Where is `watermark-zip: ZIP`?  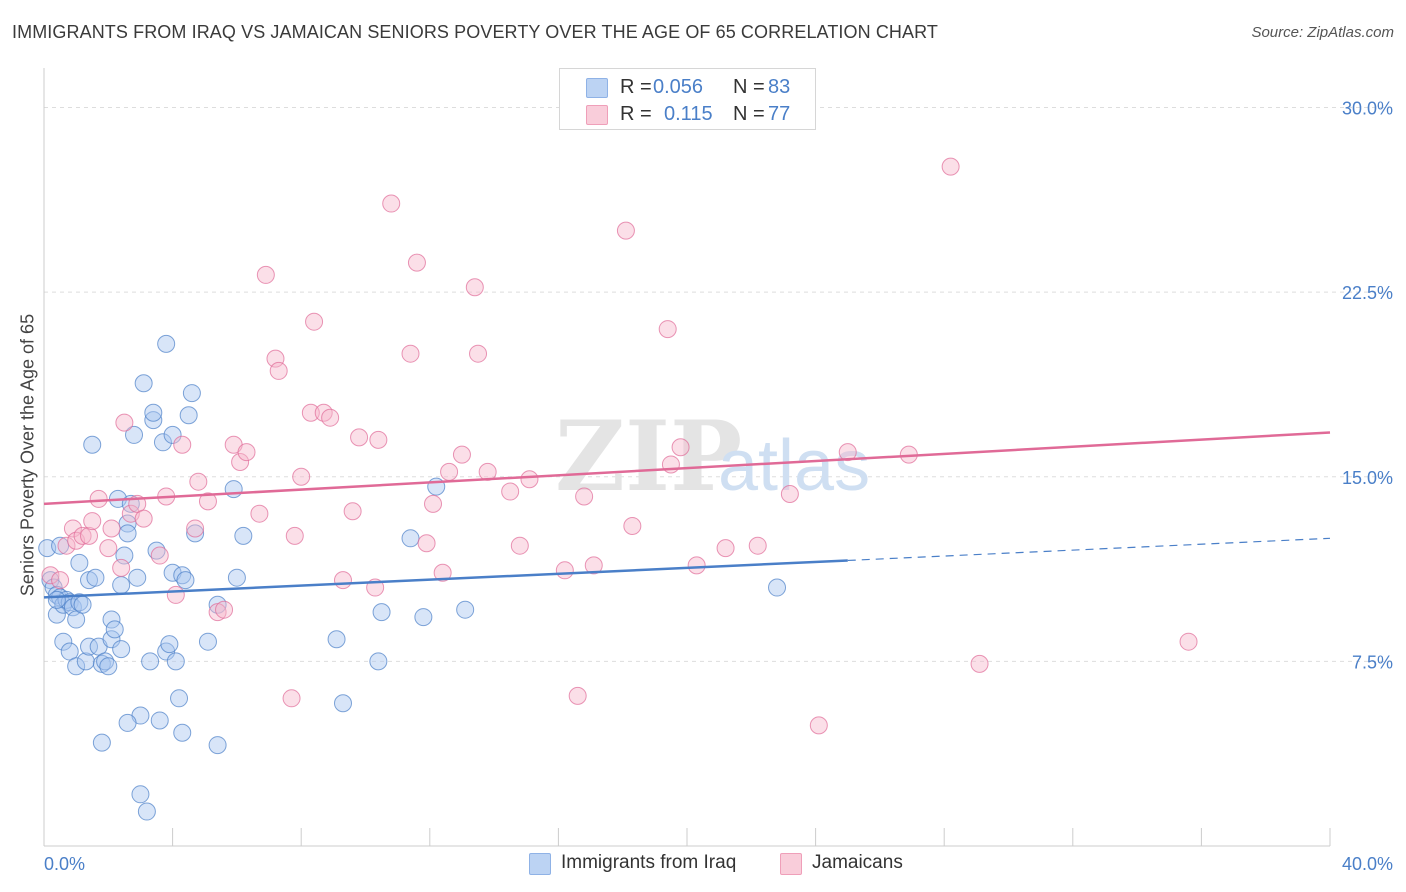
watermark-zip: ZIP is located at coordinates (648, 456).